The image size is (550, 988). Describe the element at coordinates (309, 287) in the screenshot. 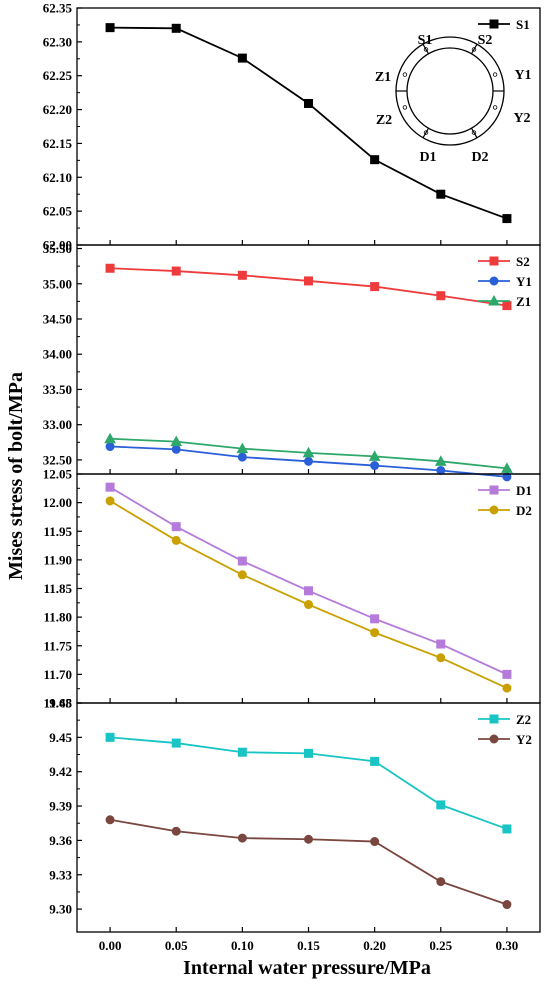

I see `series-line-S2` at that location.